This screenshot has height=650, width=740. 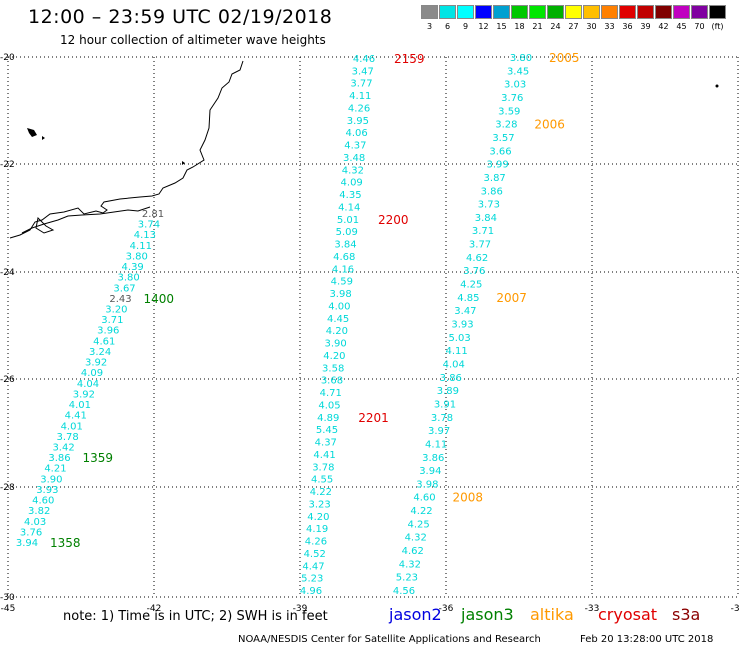 I want to click on wave-height-label: 3.78, so click(x=68, y=437).